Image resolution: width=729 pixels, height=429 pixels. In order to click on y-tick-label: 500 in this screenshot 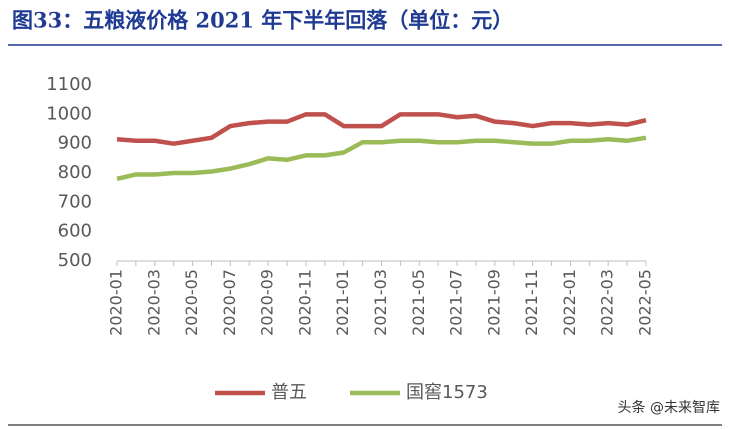, I will do `click(75, 260)`.